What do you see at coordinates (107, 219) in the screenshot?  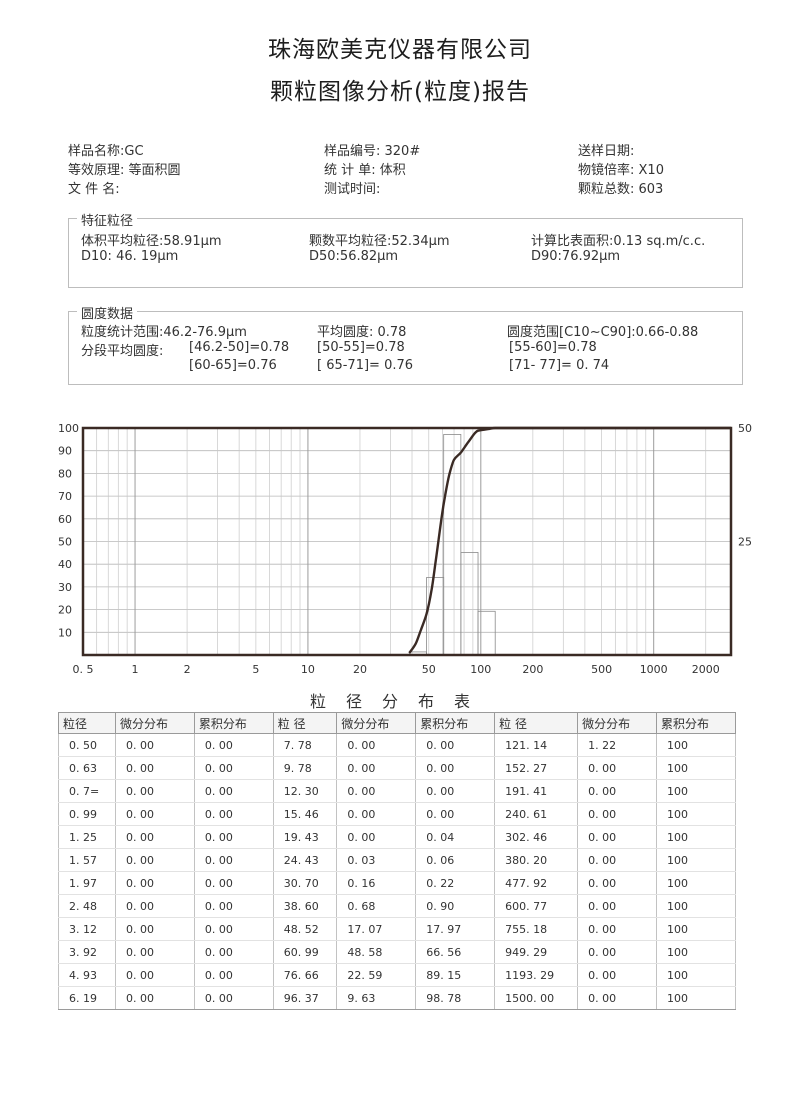 I see `feature-box-title: 特征粒径` at bounding box center [107, 219].